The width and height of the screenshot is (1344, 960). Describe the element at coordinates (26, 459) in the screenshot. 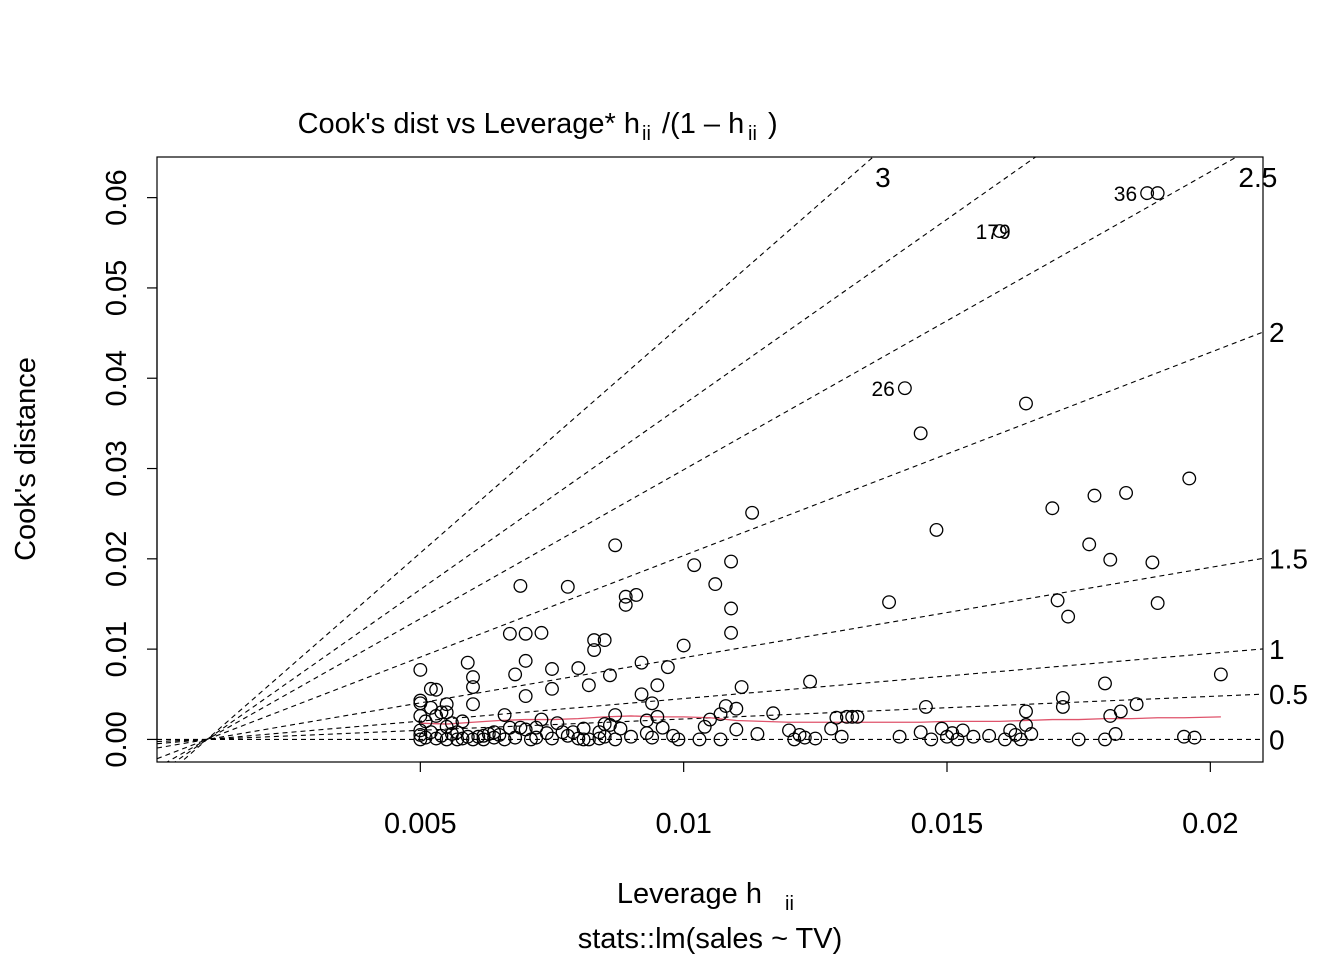

I see `y-axis-label: Cook's distance` at that location.